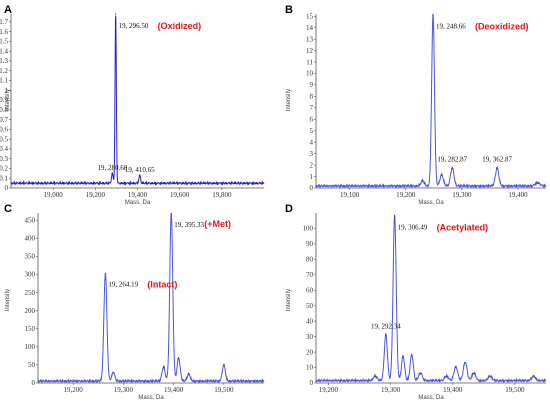 This screenshot has width=550, height=402. What do you see at coordinates (310, 352) in the screenshot?
I see `y-tick-label: 20` at bounding box center [310, 352].